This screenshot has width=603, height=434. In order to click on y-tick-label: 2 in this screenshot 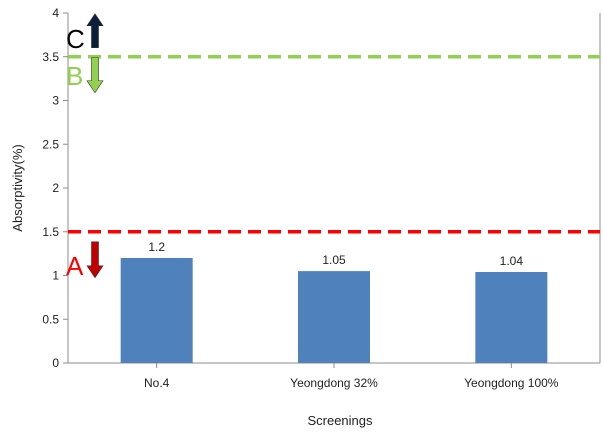, I will do `click(55, 188)`.